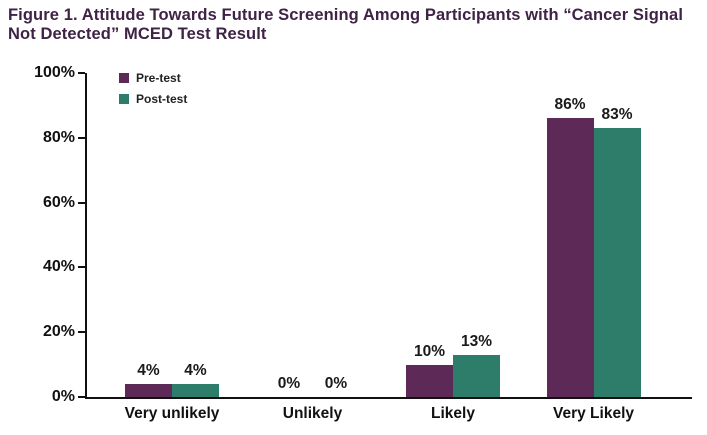 This screenshot has height=435, width=707. Describe the element at coordinates (312, 413) in the screenshot. I see `x-axis-label-unlikely: Unlikely` at that location.